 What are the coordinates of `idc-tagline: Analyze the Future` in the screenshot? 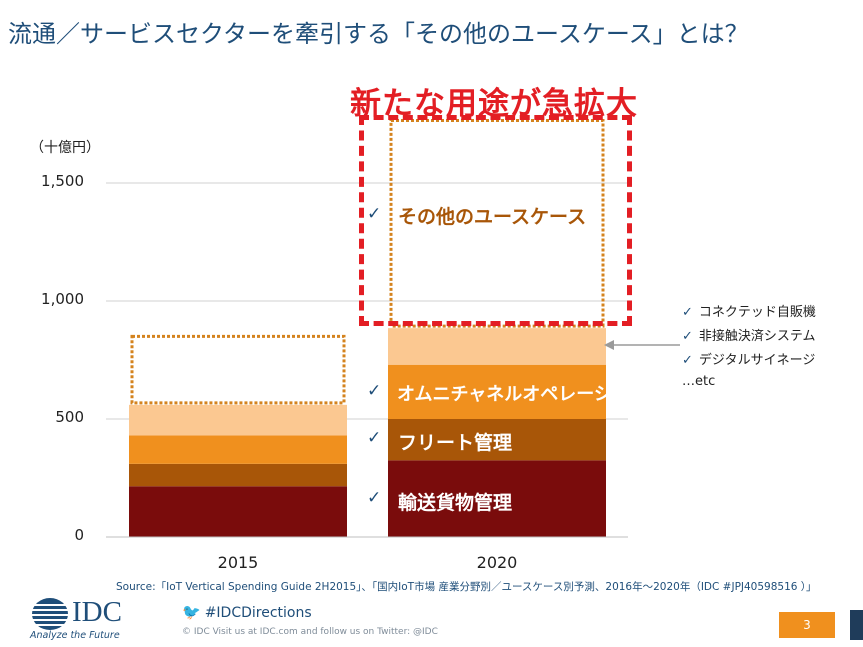 It's located at (75, 635).